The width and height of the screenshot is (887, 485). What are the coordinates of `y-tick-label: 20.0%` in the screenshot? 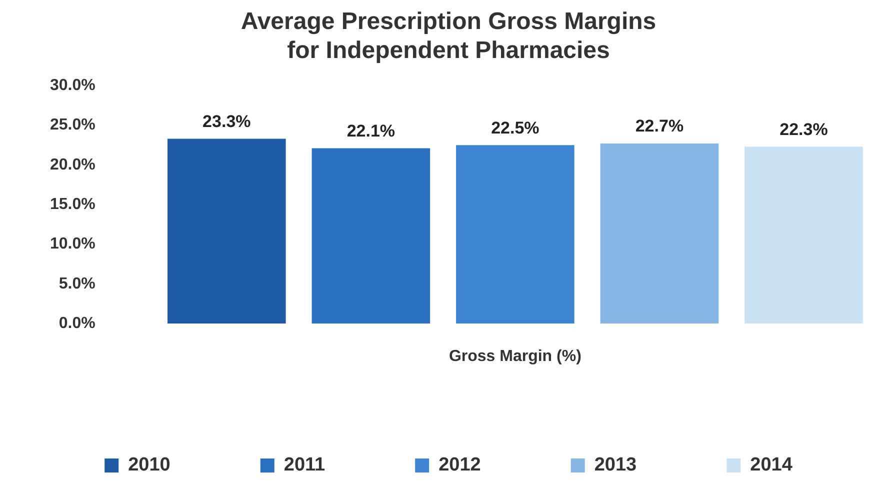 It's located at (73, 165).